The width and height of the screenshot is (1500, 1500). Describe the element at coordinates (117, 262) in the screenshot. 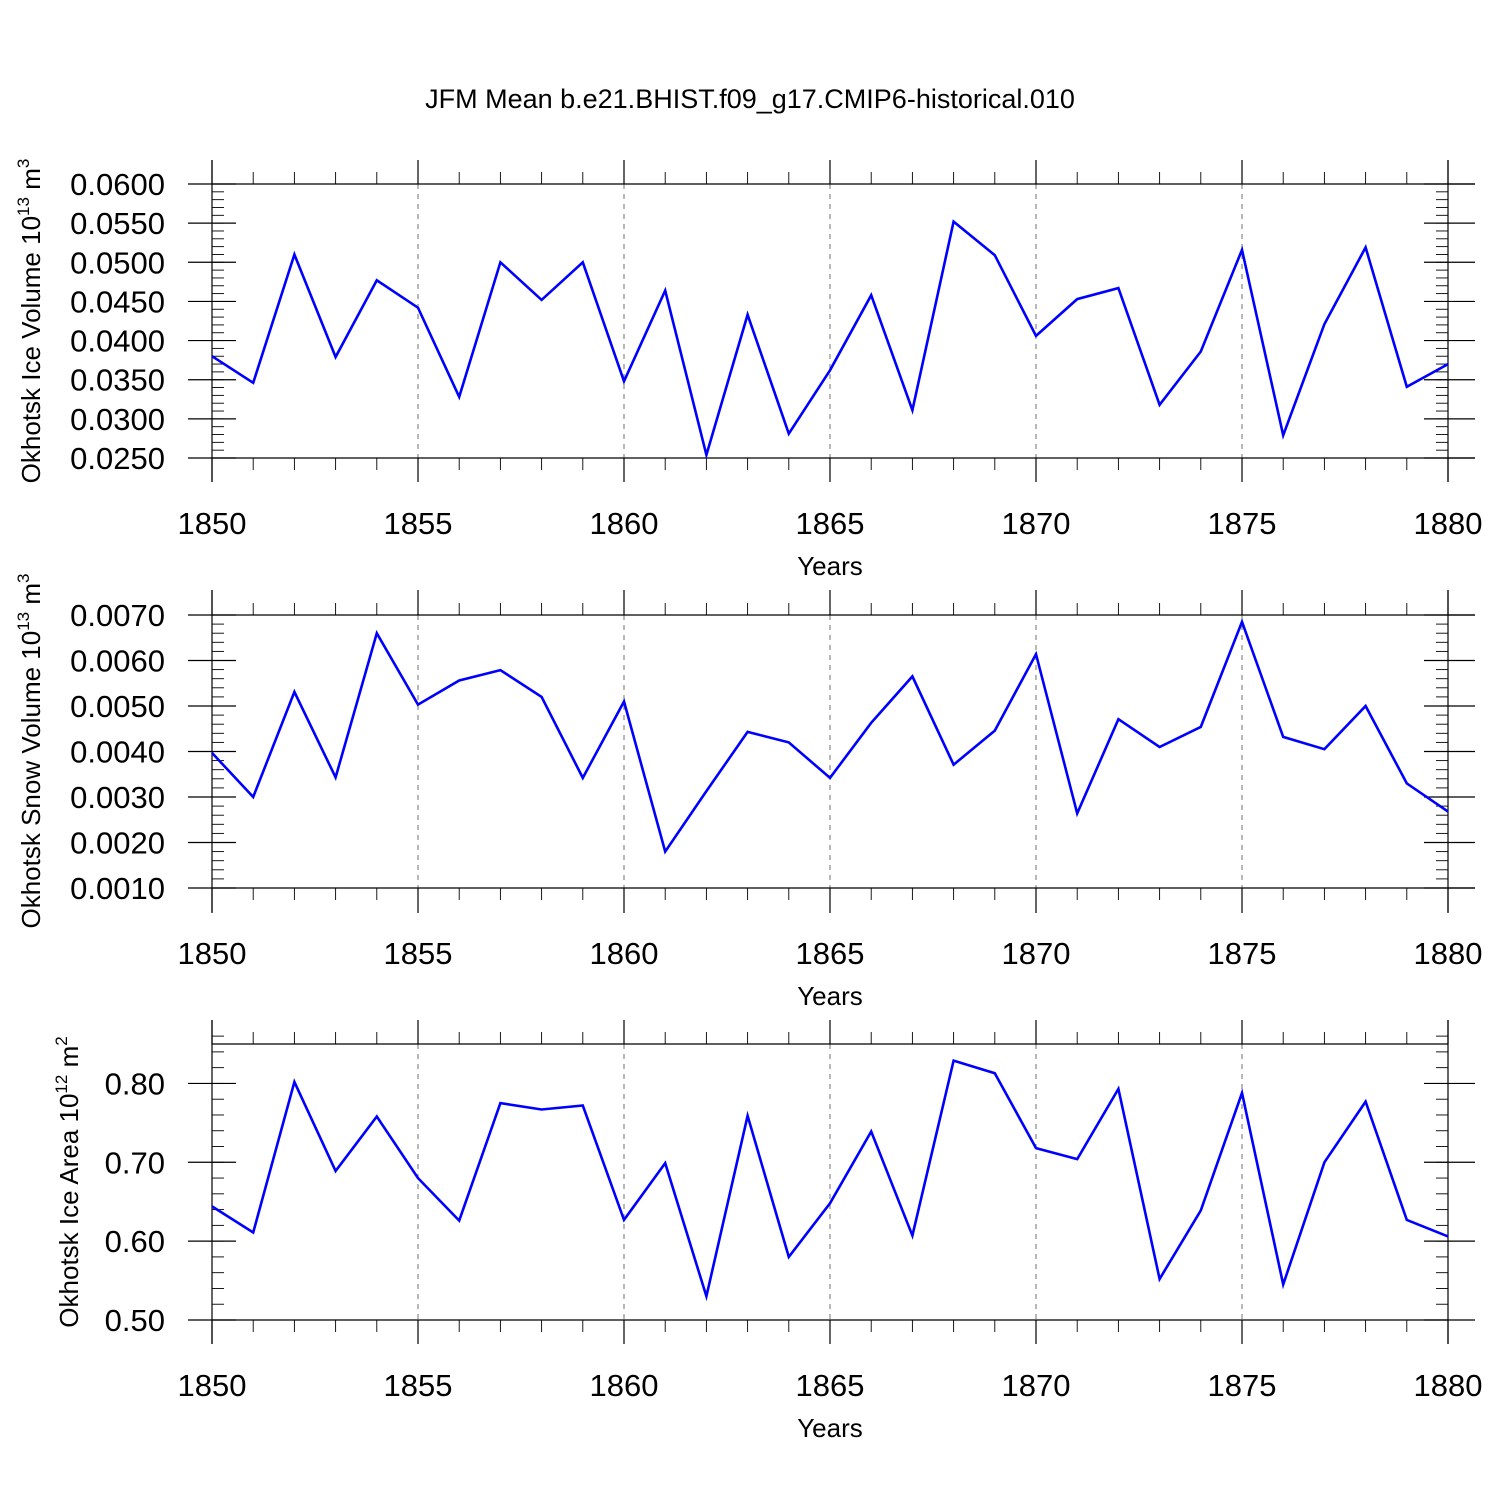

I see `y-tick-label: 0.0500` at that location.